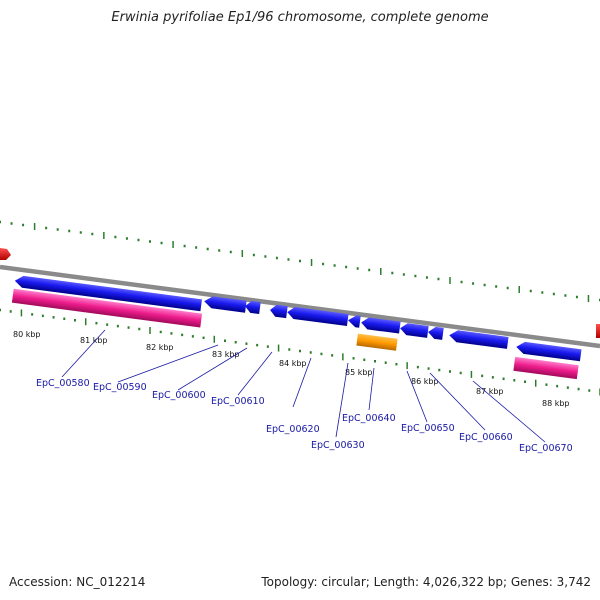 This screenshot has width=600, height=600. Describe the element at coordinates (238, 401) in the screenshot. I see `gene-label: EpC_00610` at that location.